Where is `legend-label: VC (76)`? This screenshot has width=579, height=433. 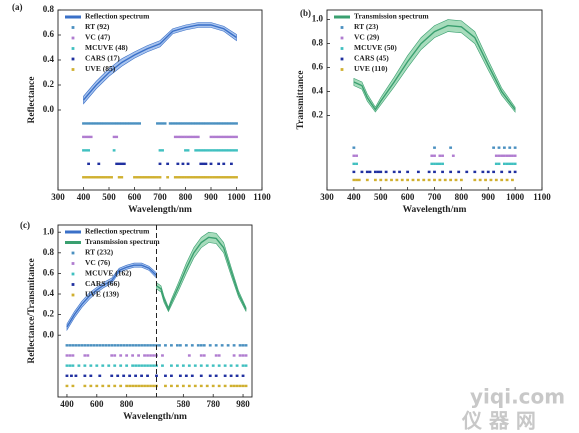 legend-label: VC (76) is located at coordinates (98, 262).